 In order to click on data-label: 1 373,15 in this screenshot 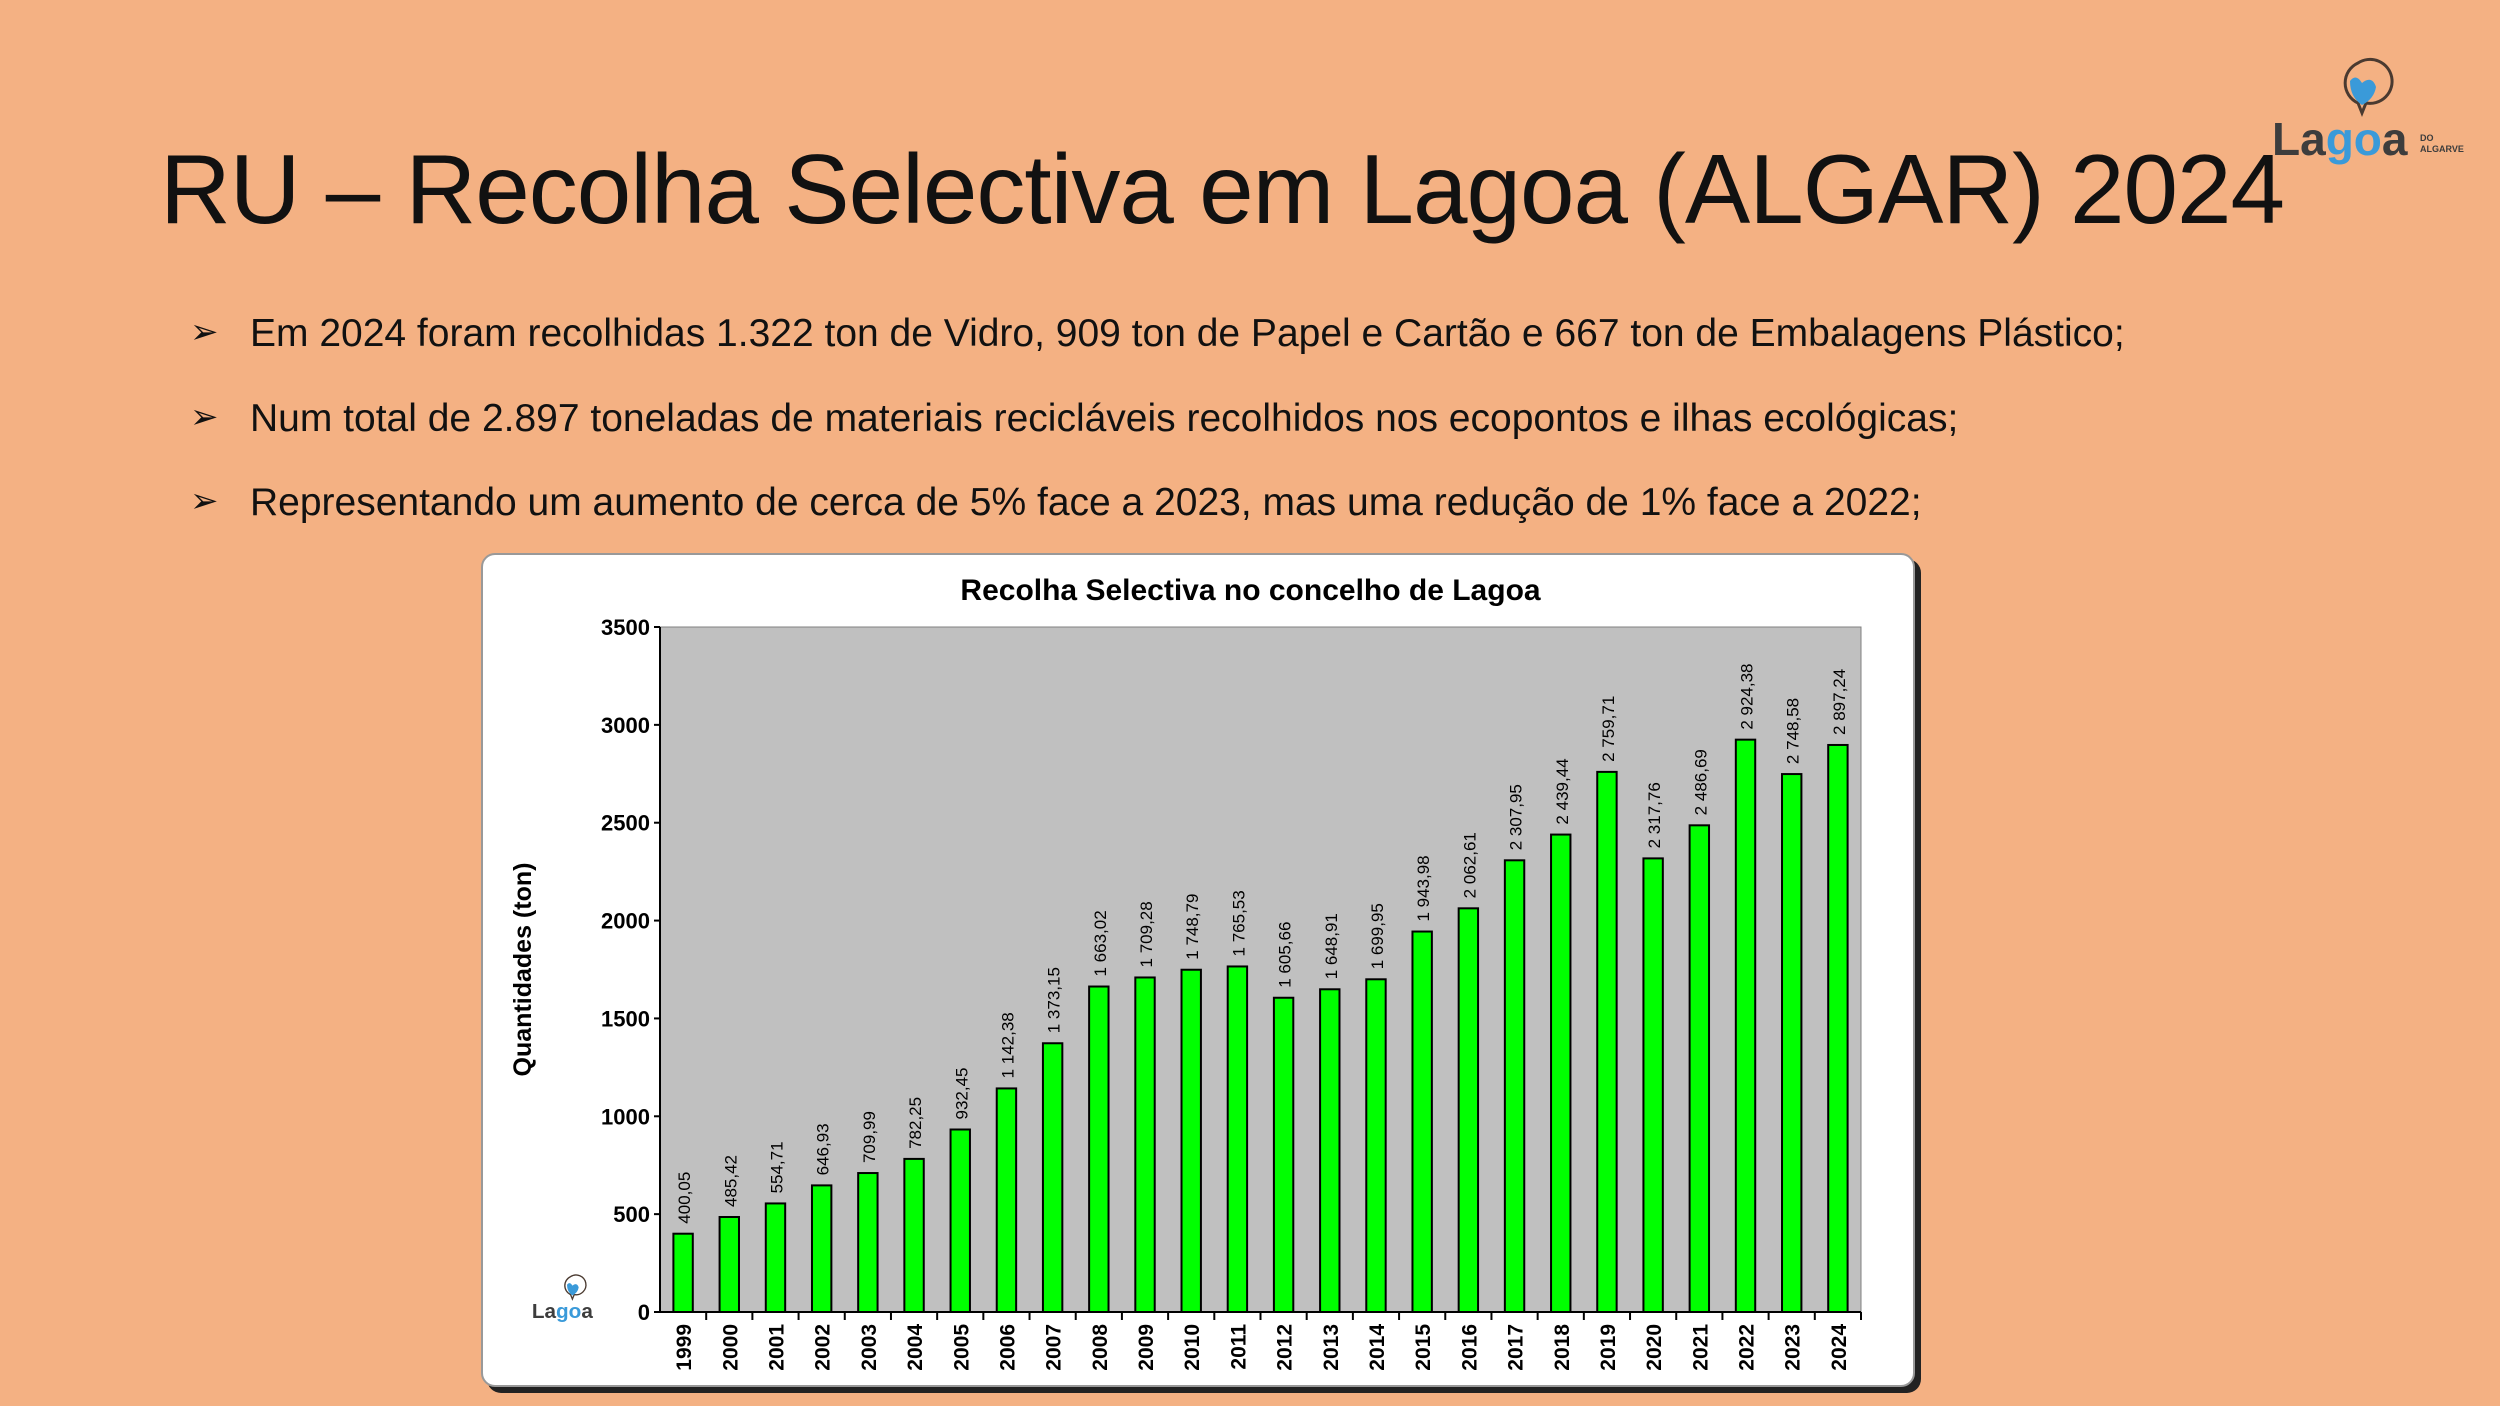, I will do `click(1054, 1000)`.